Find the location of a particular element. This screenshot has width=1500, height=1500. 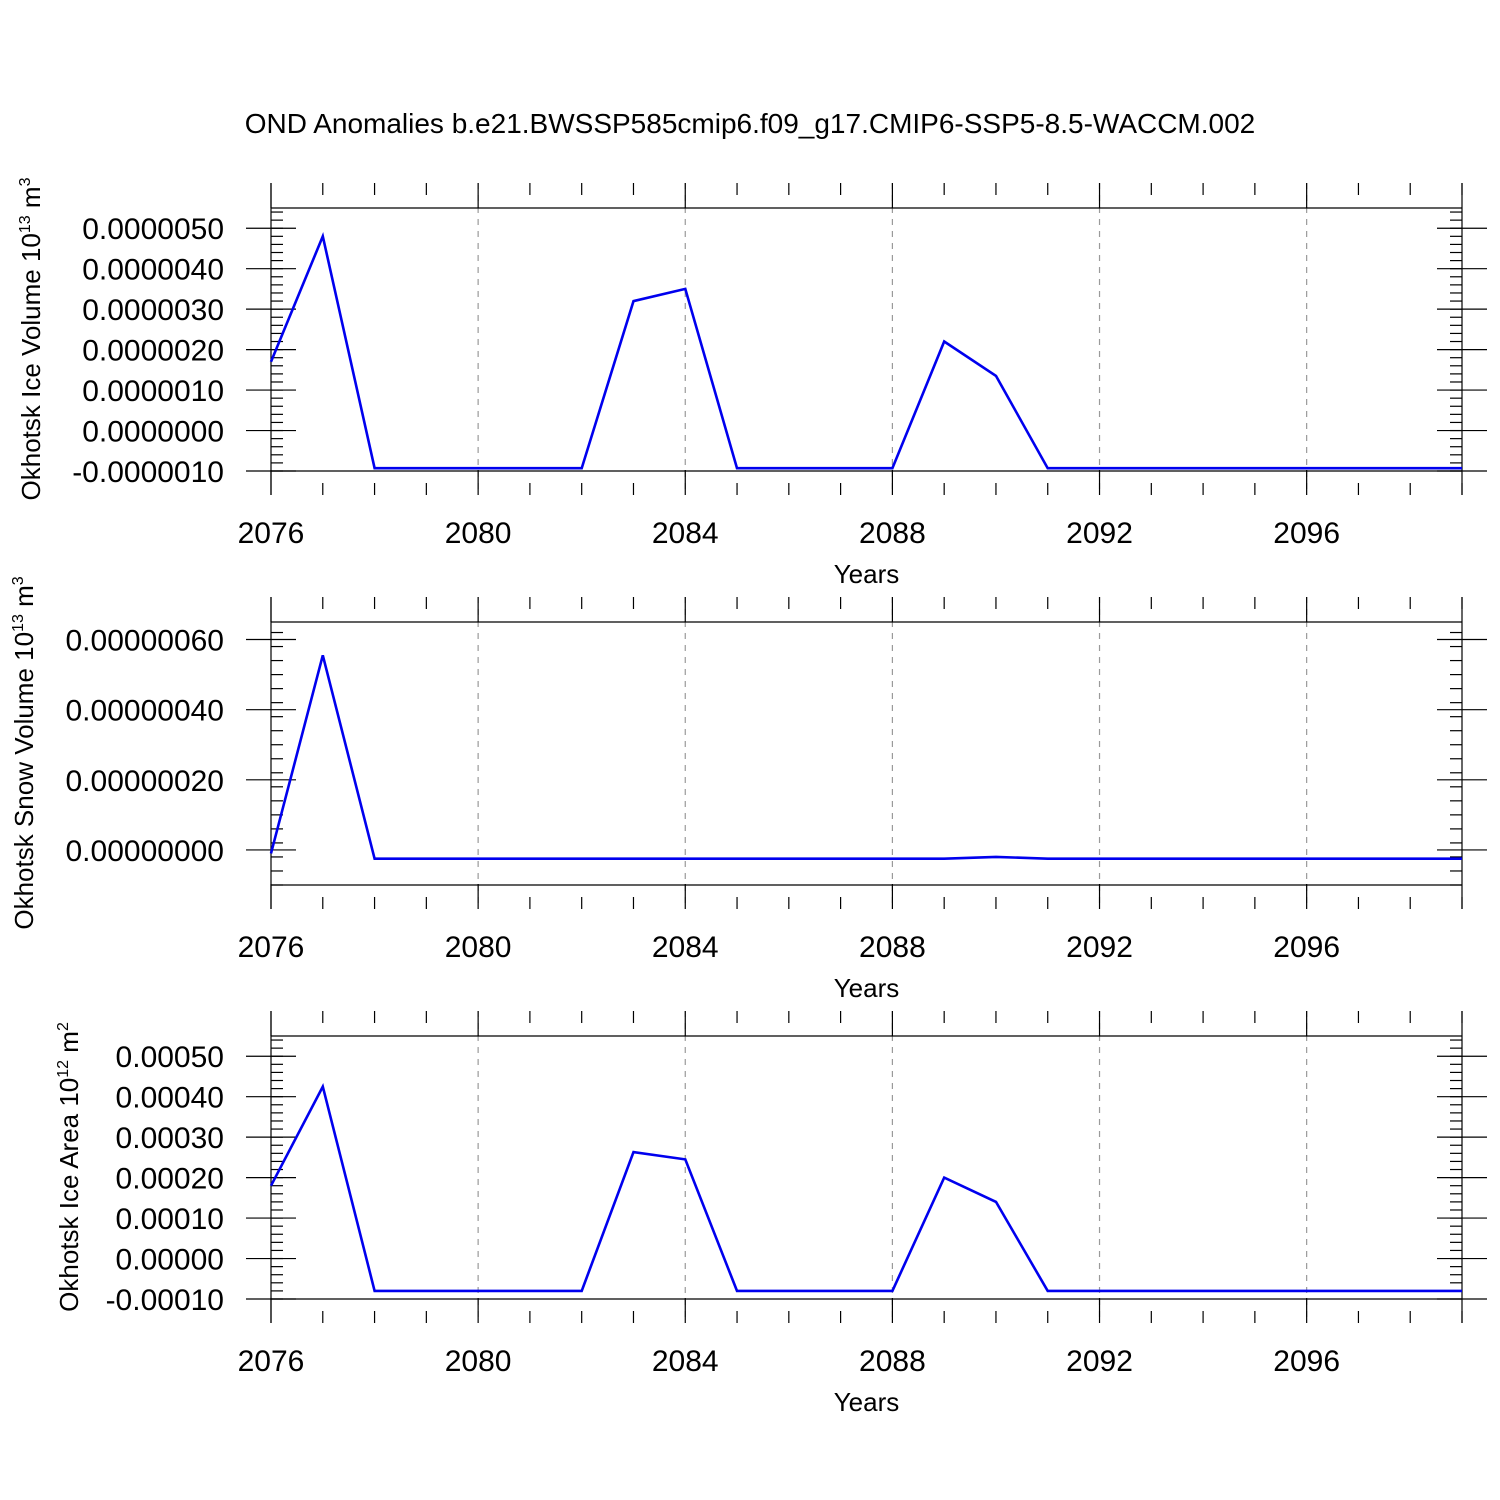

y-tick-label: 0.0000040 is located at coordinates (153, 270).